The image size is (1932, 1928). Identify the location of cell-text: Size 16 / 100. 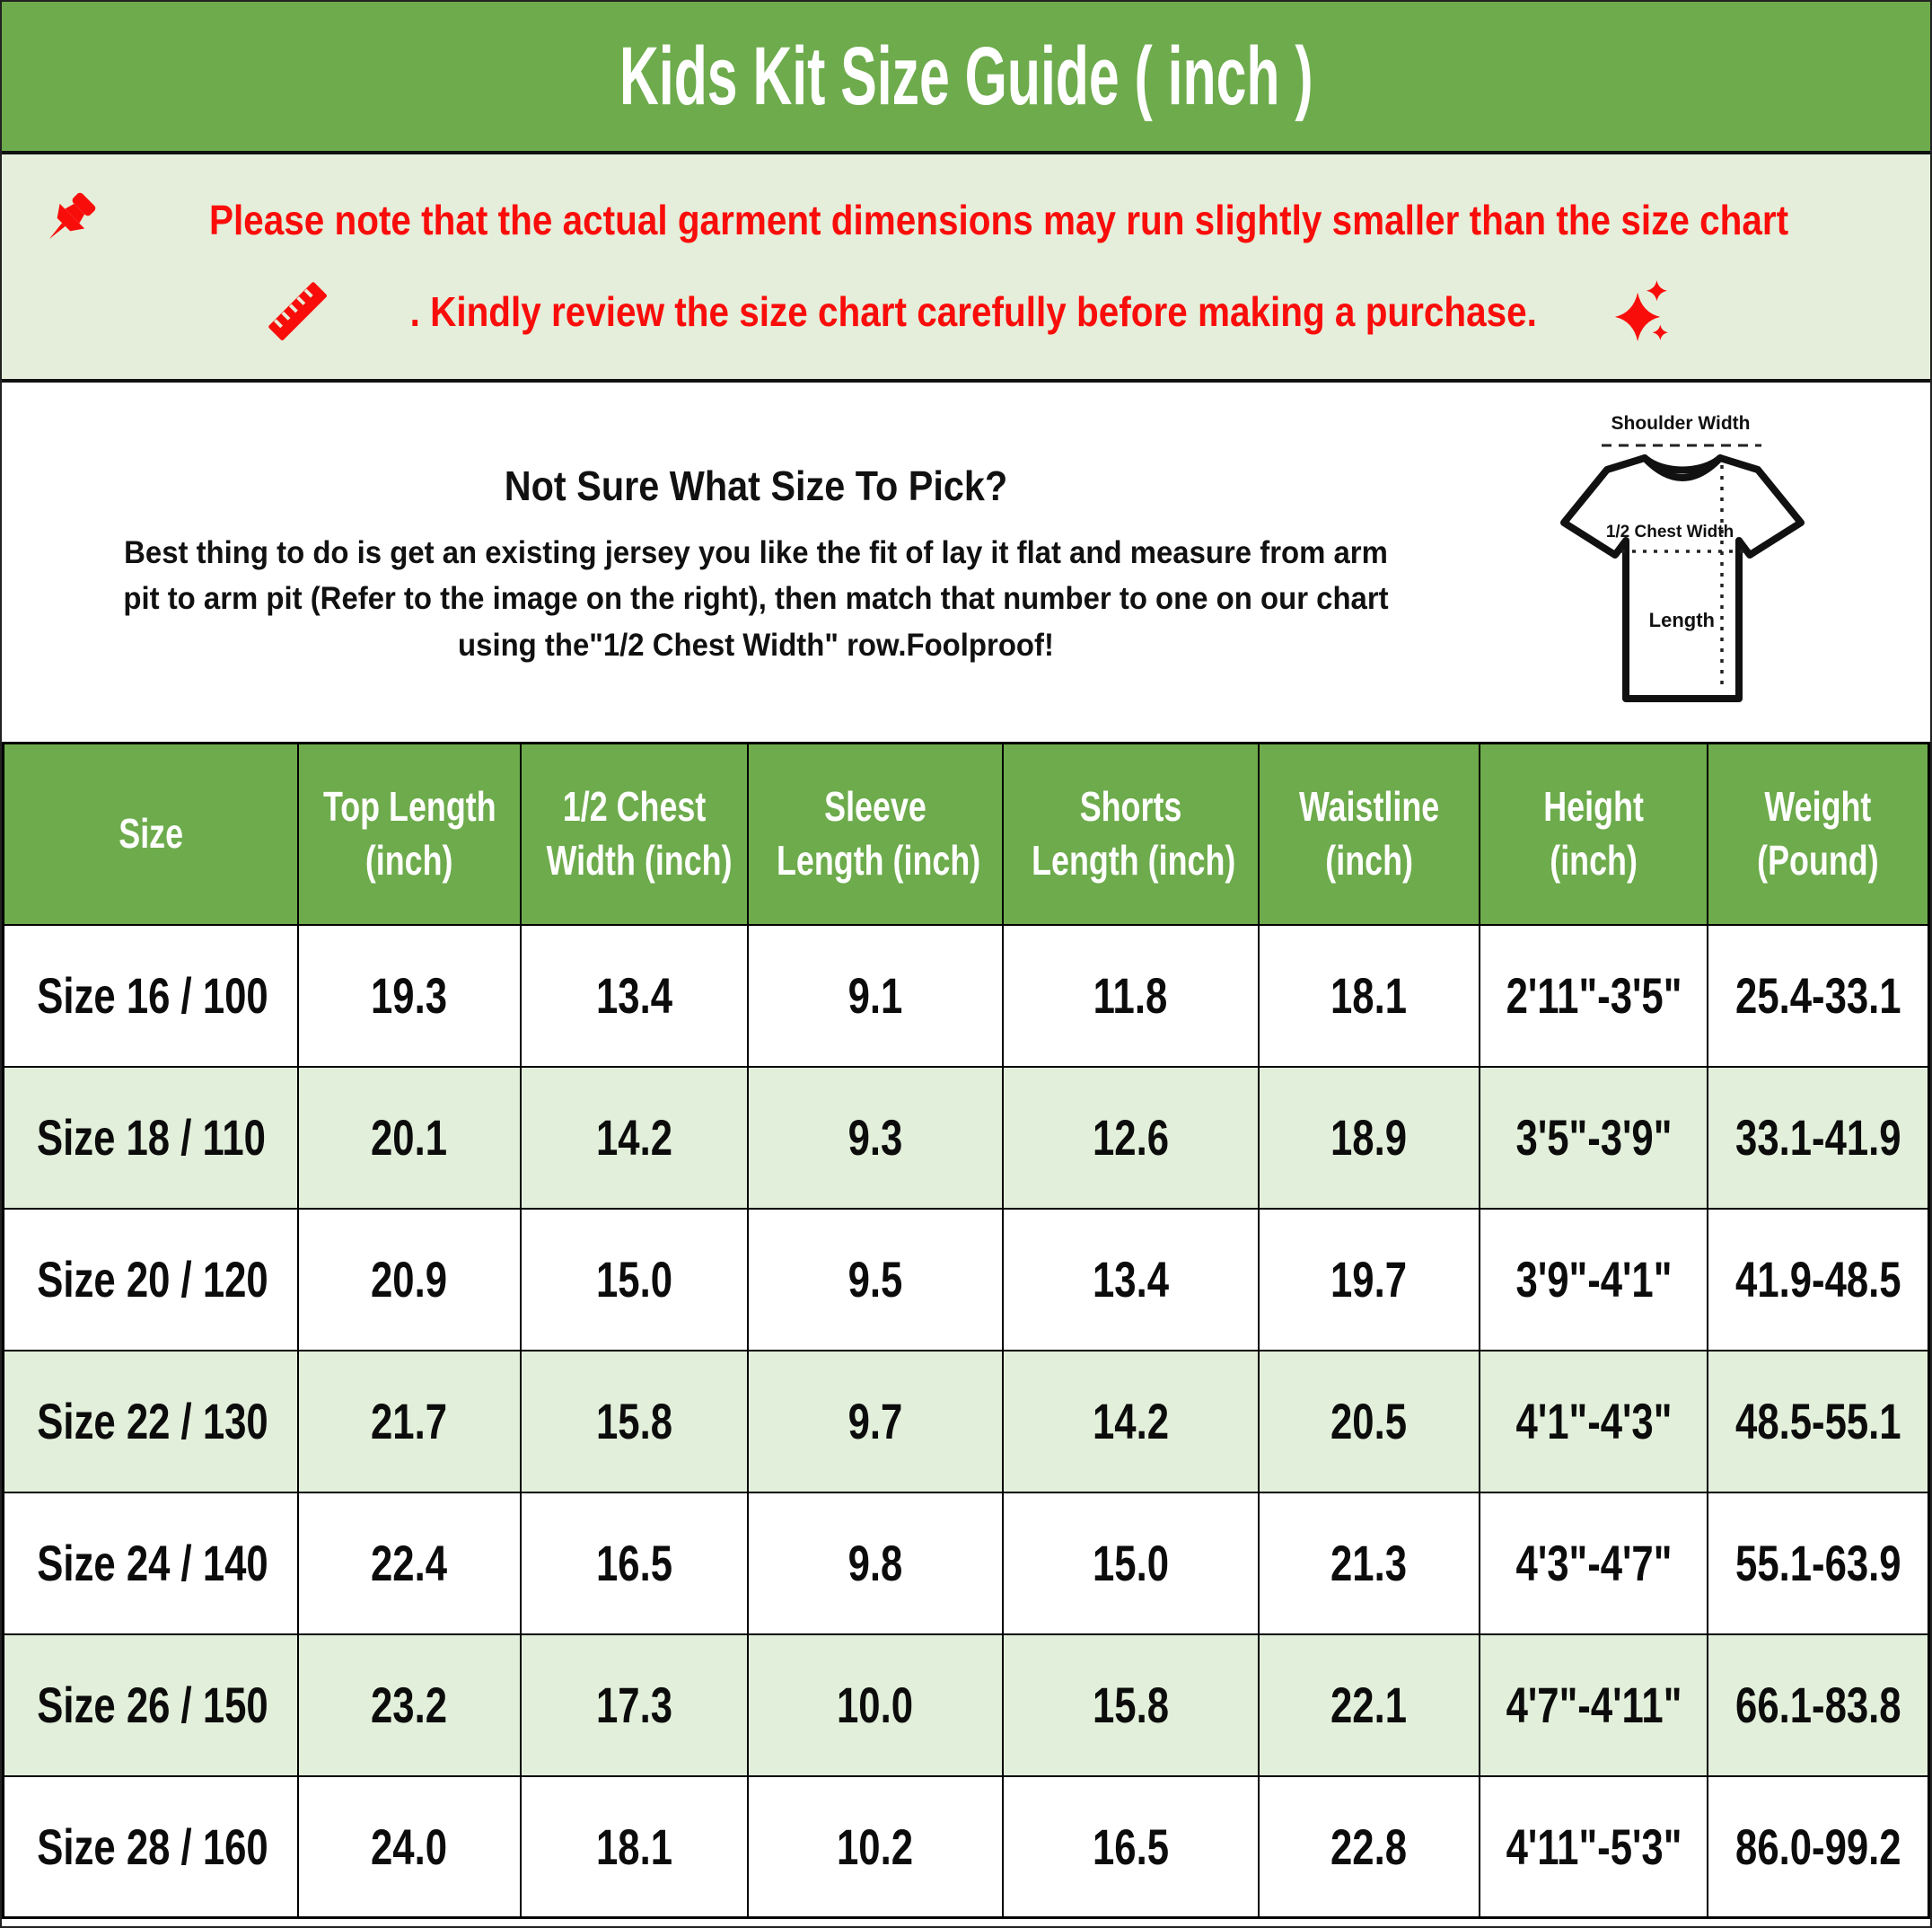
(152, 995).